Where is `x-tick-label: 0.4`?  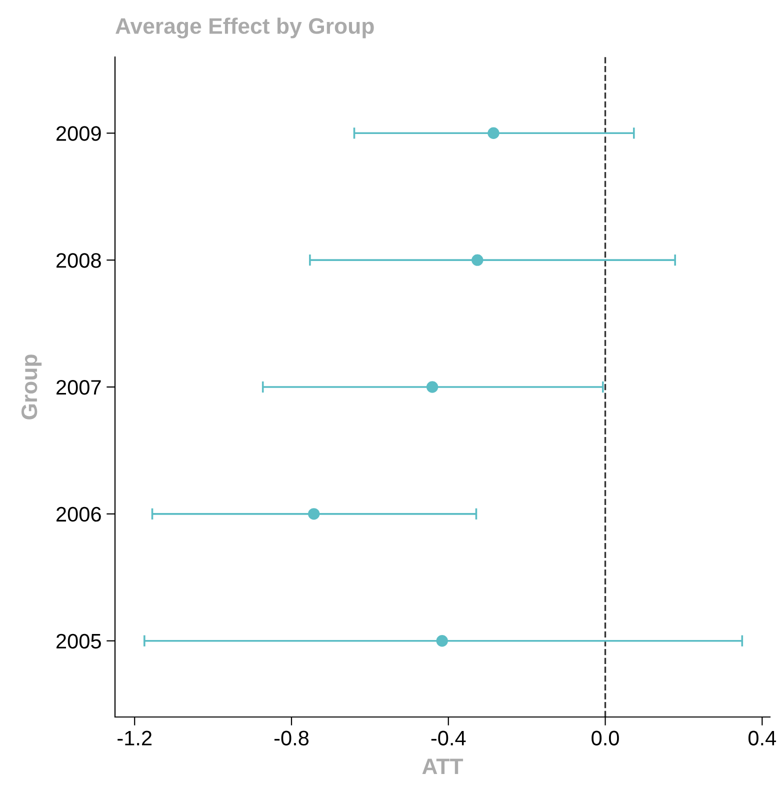
x-tick-label: 0.4 is located at coordinates (762, 738).